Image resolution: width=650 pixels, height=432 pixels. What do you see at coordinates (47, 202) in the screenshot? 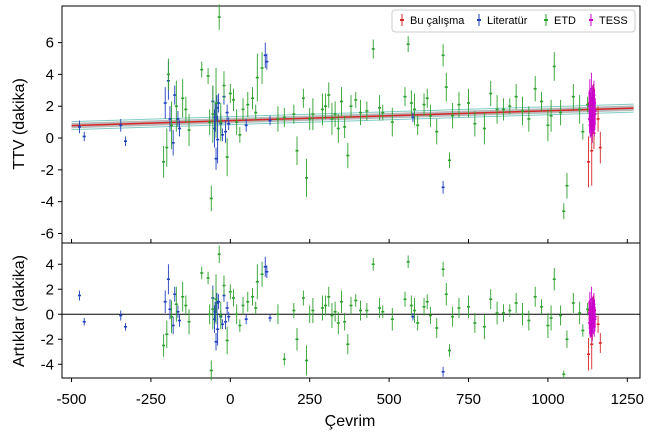
I see `y-tick-label: -4` at bounding box center [47, 202].